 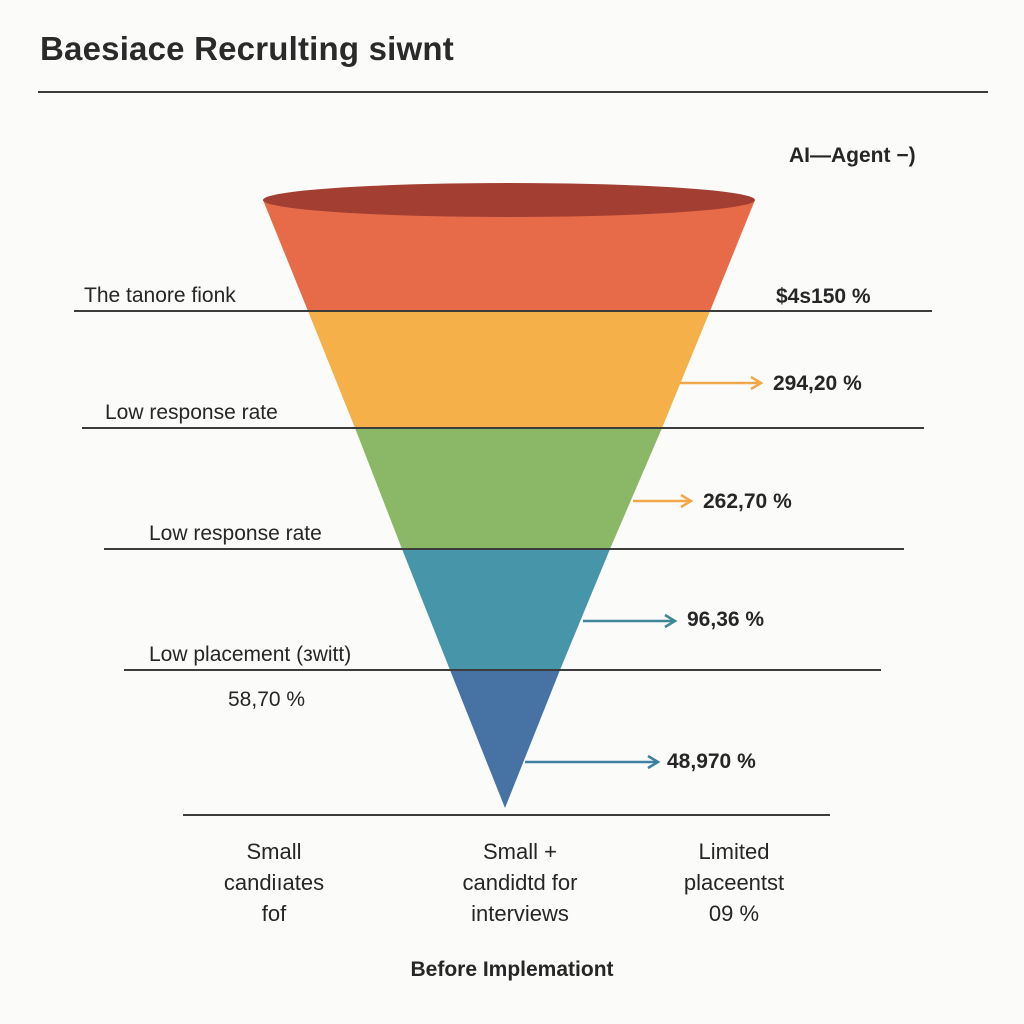 I want to click on stage-2-value: 294,20 %, so click(x=817, y=383).